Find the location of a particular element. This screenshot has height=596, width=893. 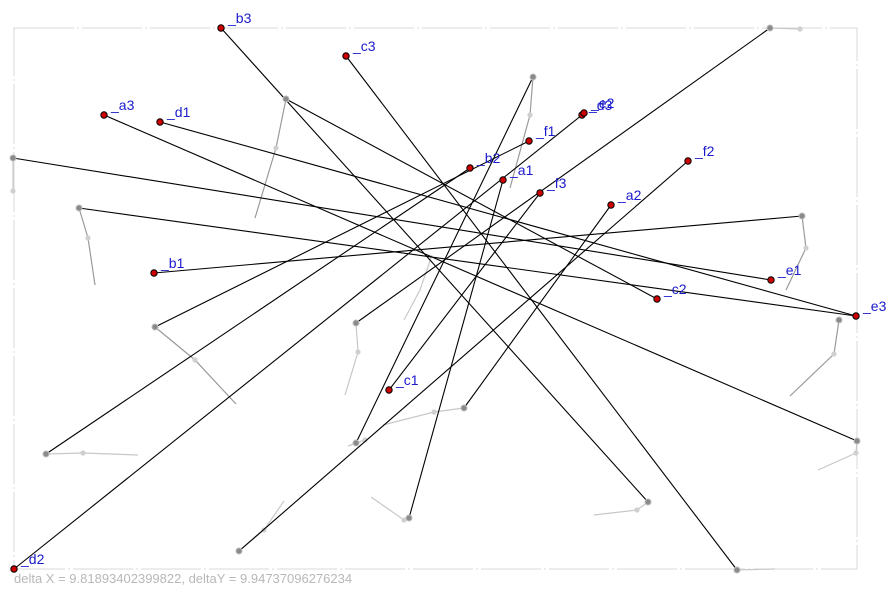

node-g13 is located at coordinates (46, 454).